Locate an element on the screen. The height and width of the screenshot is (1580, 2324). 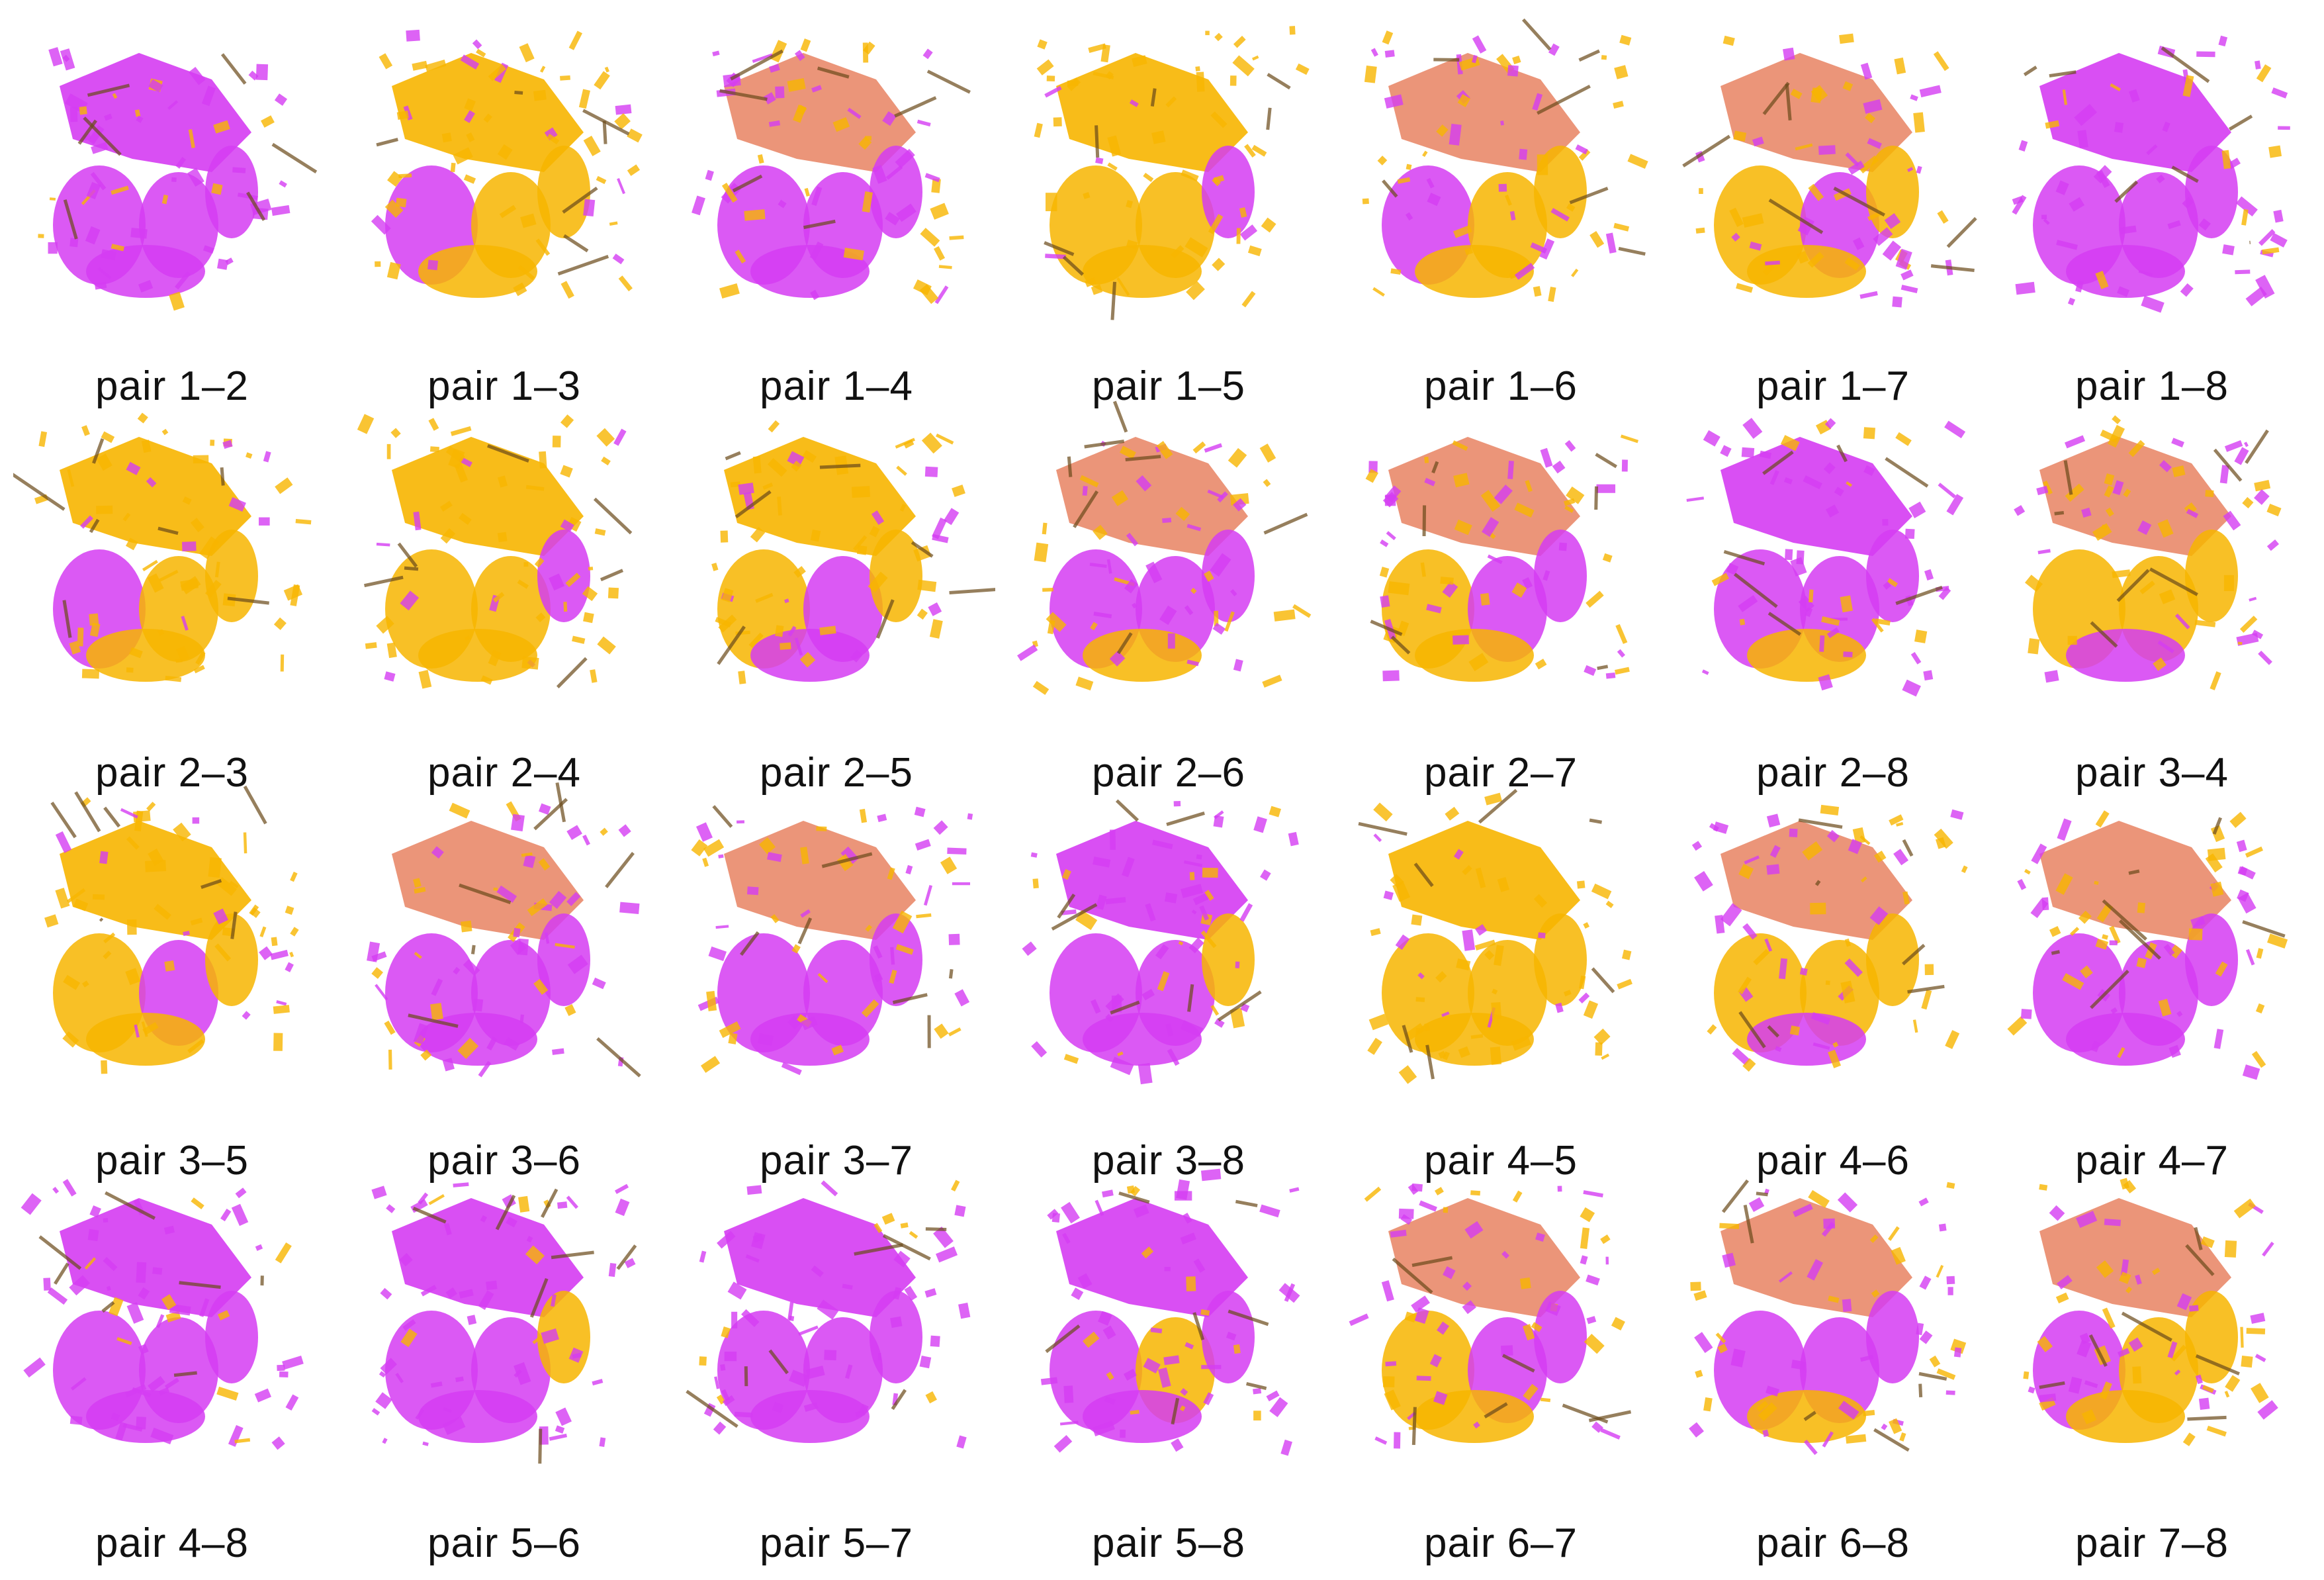
panel-caption: pair 1–7 is located at coordinates (1833, 386).